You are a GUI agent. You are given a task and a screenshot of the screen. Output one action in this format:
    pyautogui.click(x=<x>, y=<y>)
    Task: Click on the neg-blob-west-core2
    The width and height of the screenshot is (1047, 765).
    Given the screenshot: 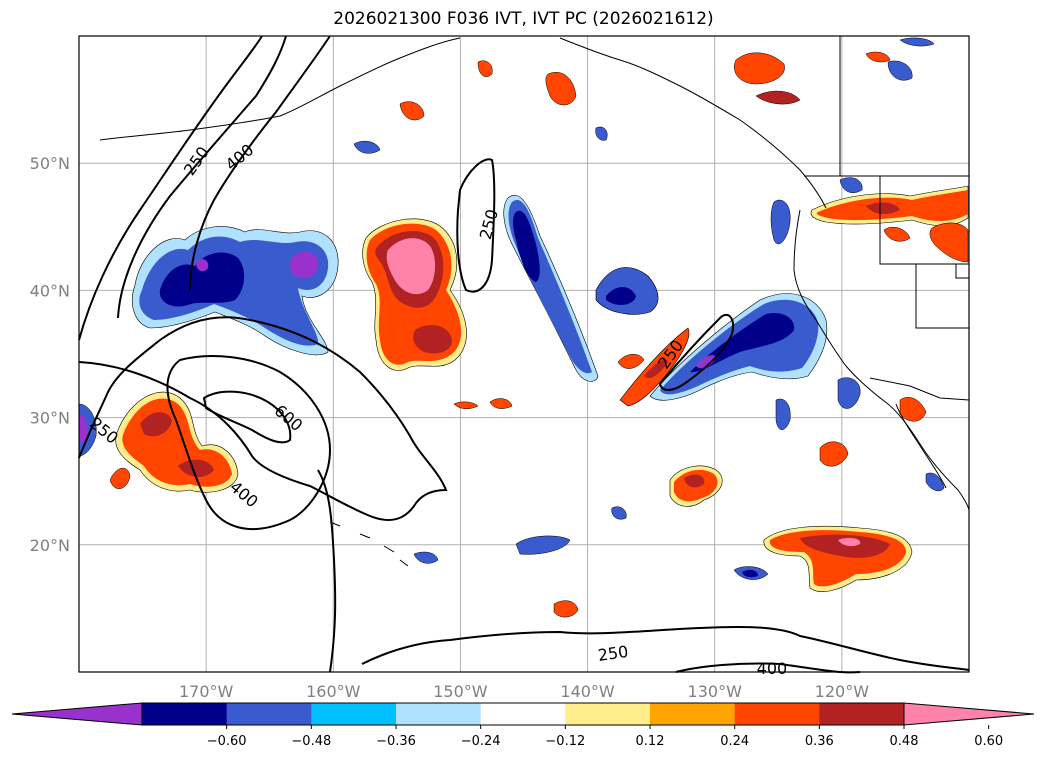 What is the action you would take?
    pyautogui.click(x=303, y=265)
    